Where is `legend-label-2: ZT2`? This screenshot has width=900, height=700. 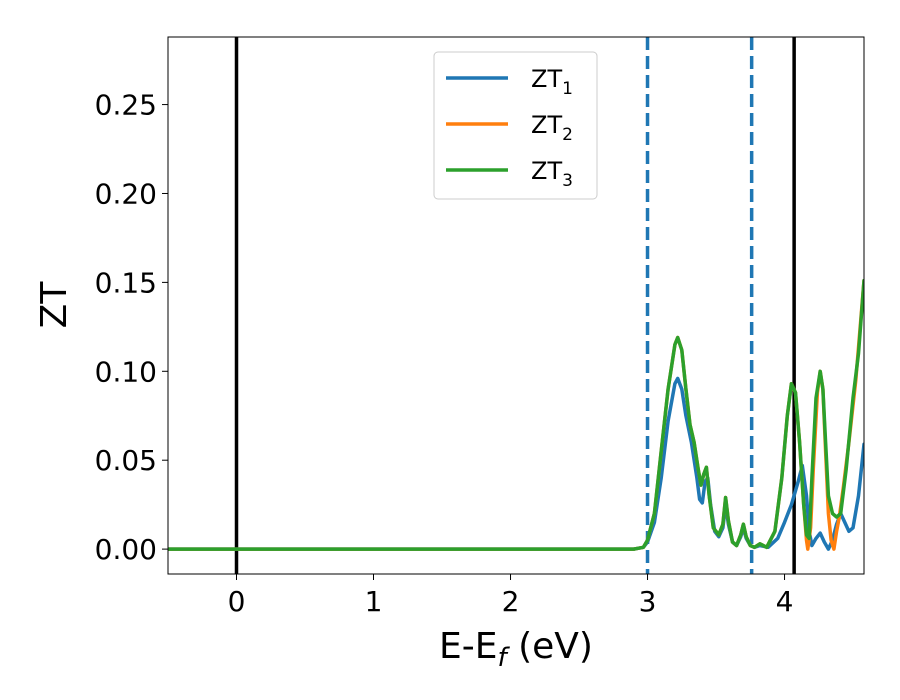 legend-label-2: ZT2 is located at coordinates (552, 128).